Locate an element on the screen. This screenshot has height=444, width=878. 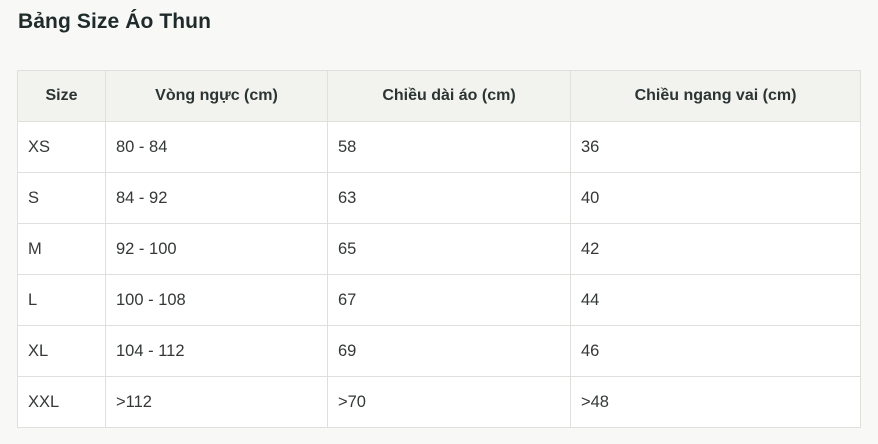
cell-length: 67 is located at coordinates (449, 300).